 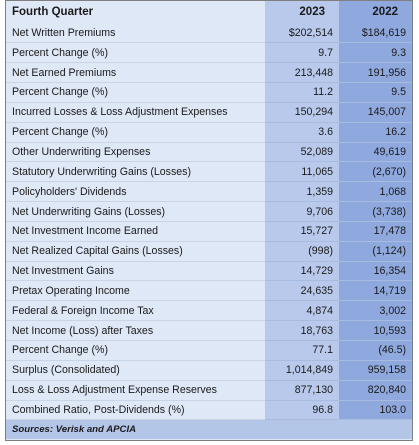 I want to click on value-2023: 24,635, so click(x=302, y=291).